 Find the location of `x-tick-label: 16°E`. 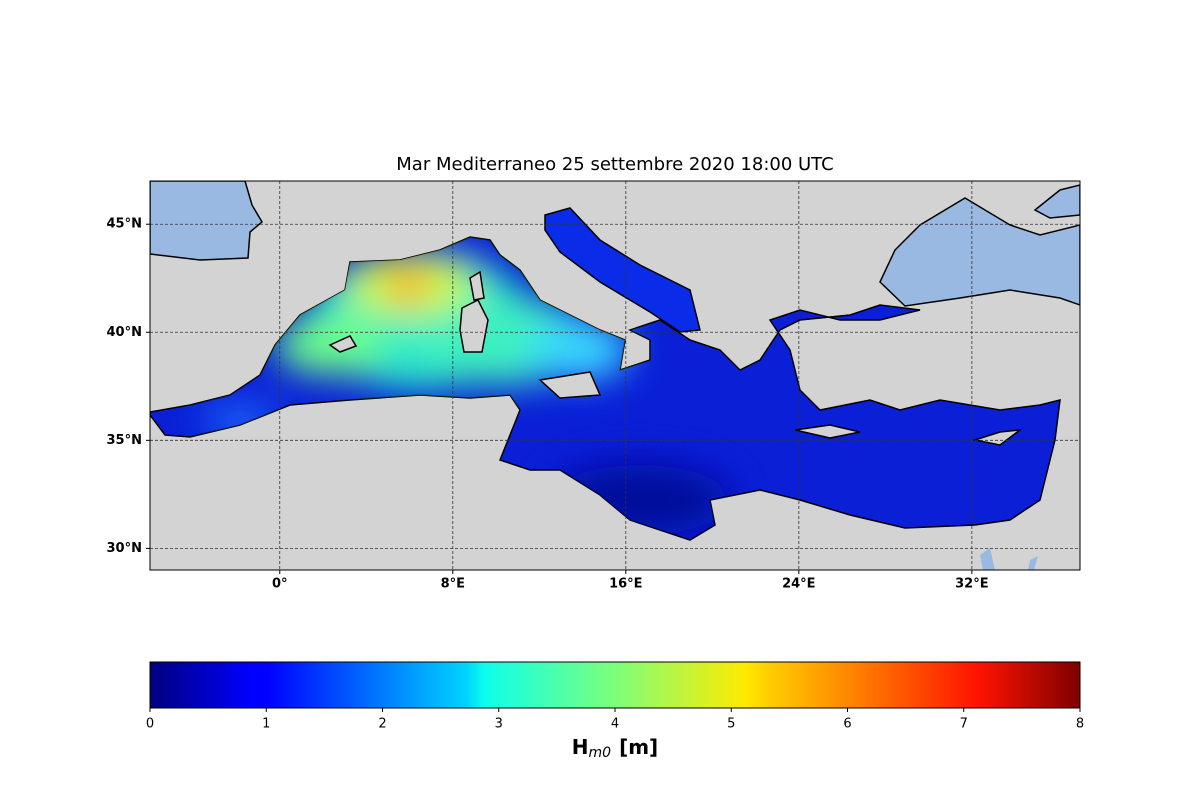

x-tick-label: 16°E is located at coordinates (625, 584).